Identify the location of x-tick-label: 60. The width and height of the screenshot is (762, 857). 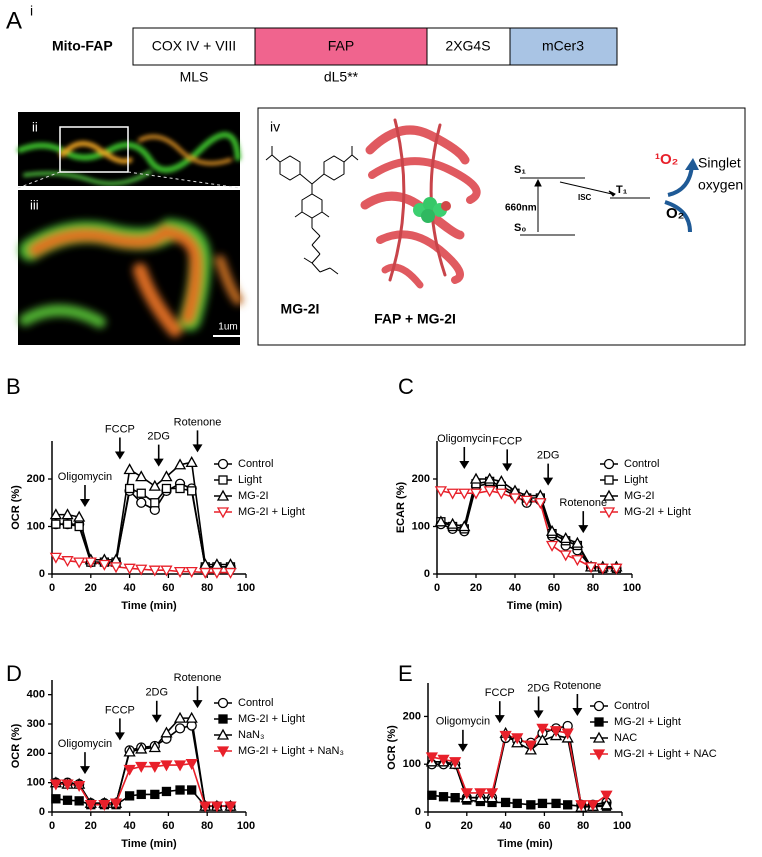
(168, 588).